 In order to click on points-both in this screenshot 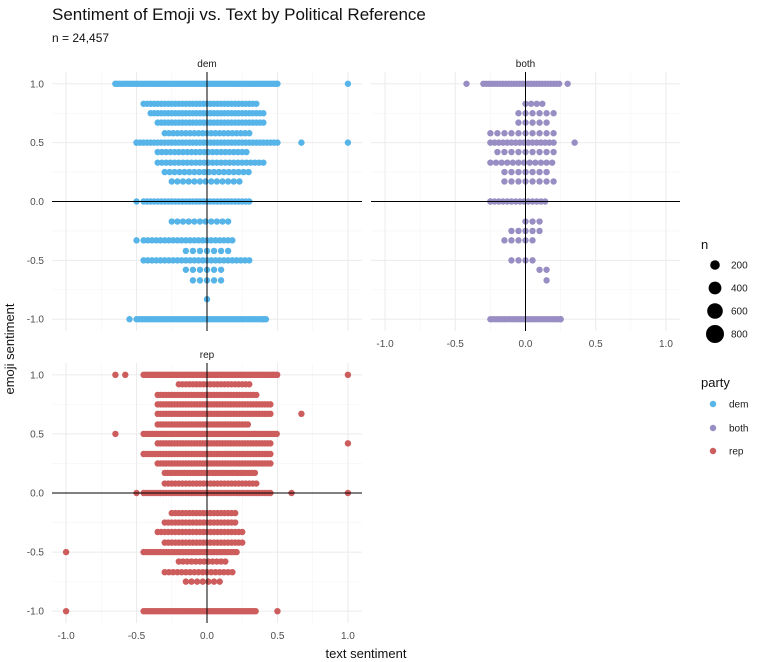, I will do `click(520, 201)`.